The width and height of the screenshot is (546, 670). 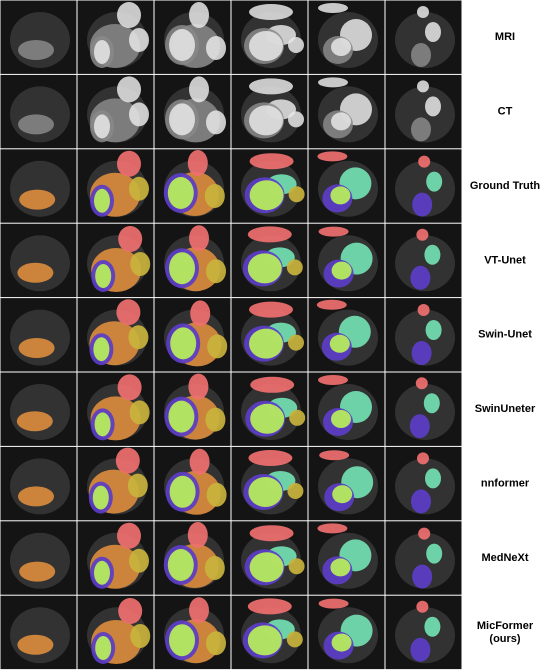 What do you see at coordinates (505, 335) in the screenshot?
I see `row-label: Swin-Unet` at bounding box center [505, 335].